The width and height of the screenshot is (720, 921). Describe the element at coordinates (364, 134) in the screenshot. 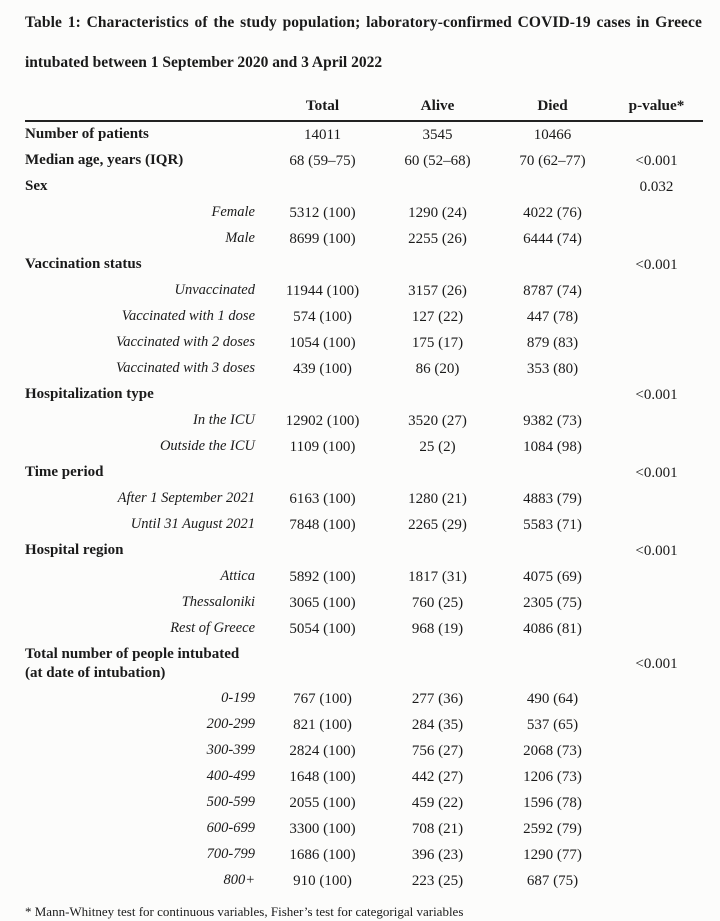

I see `table-row: Number of patients 14011 3545 10466` at that location.